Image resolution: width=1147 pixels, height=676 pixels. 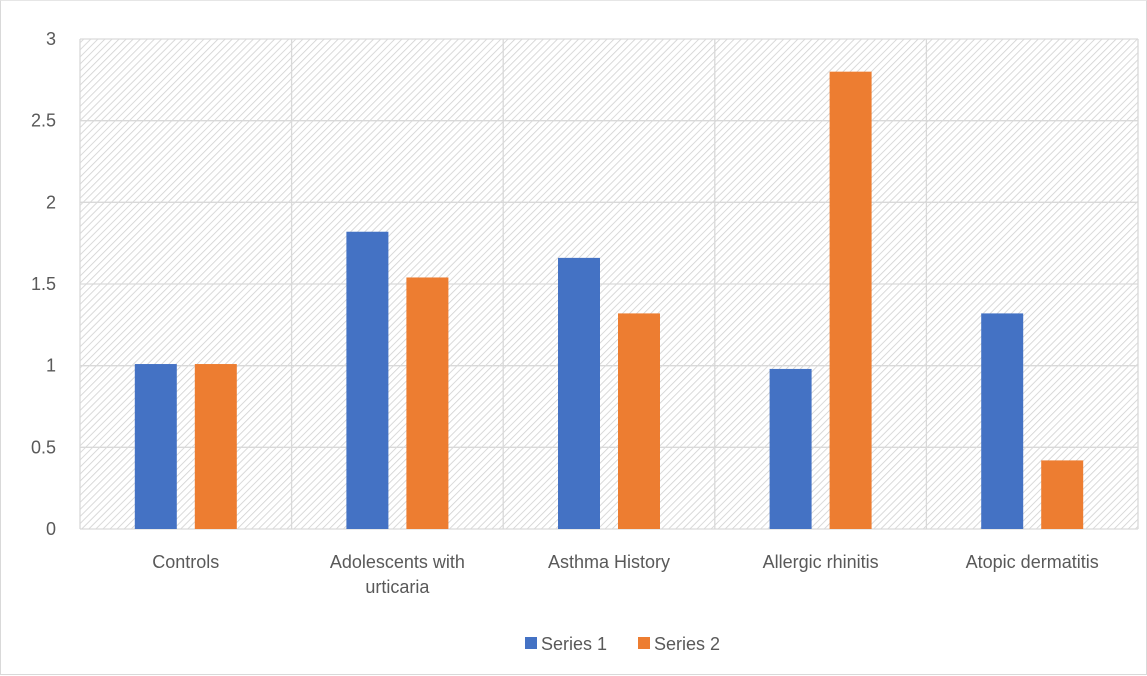 I want to click on category-label: Atopic dermatitis, so click(x=1032, y=562).